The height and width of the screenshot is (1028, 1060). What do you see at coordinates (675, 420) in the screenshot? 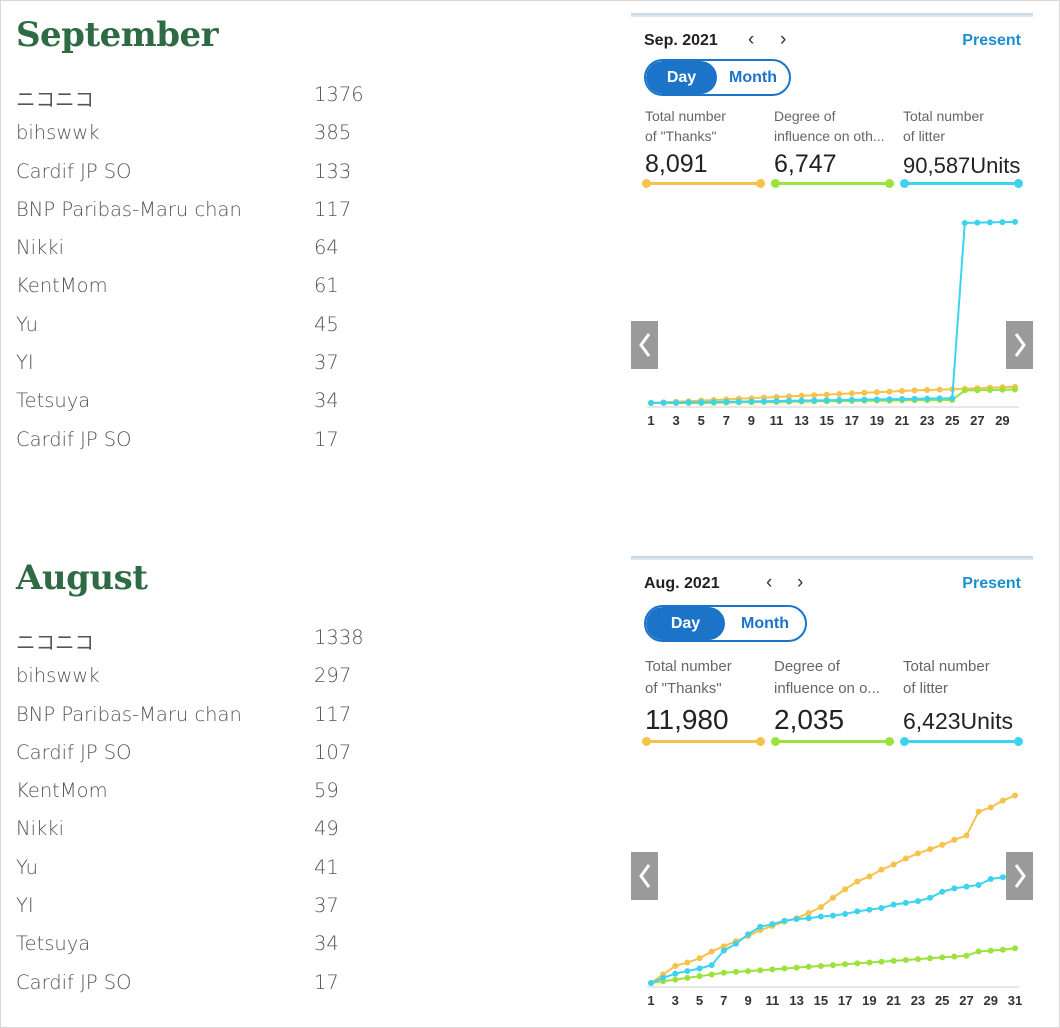
I see `x-tick-label: 3` at bounding box center [675, 420].